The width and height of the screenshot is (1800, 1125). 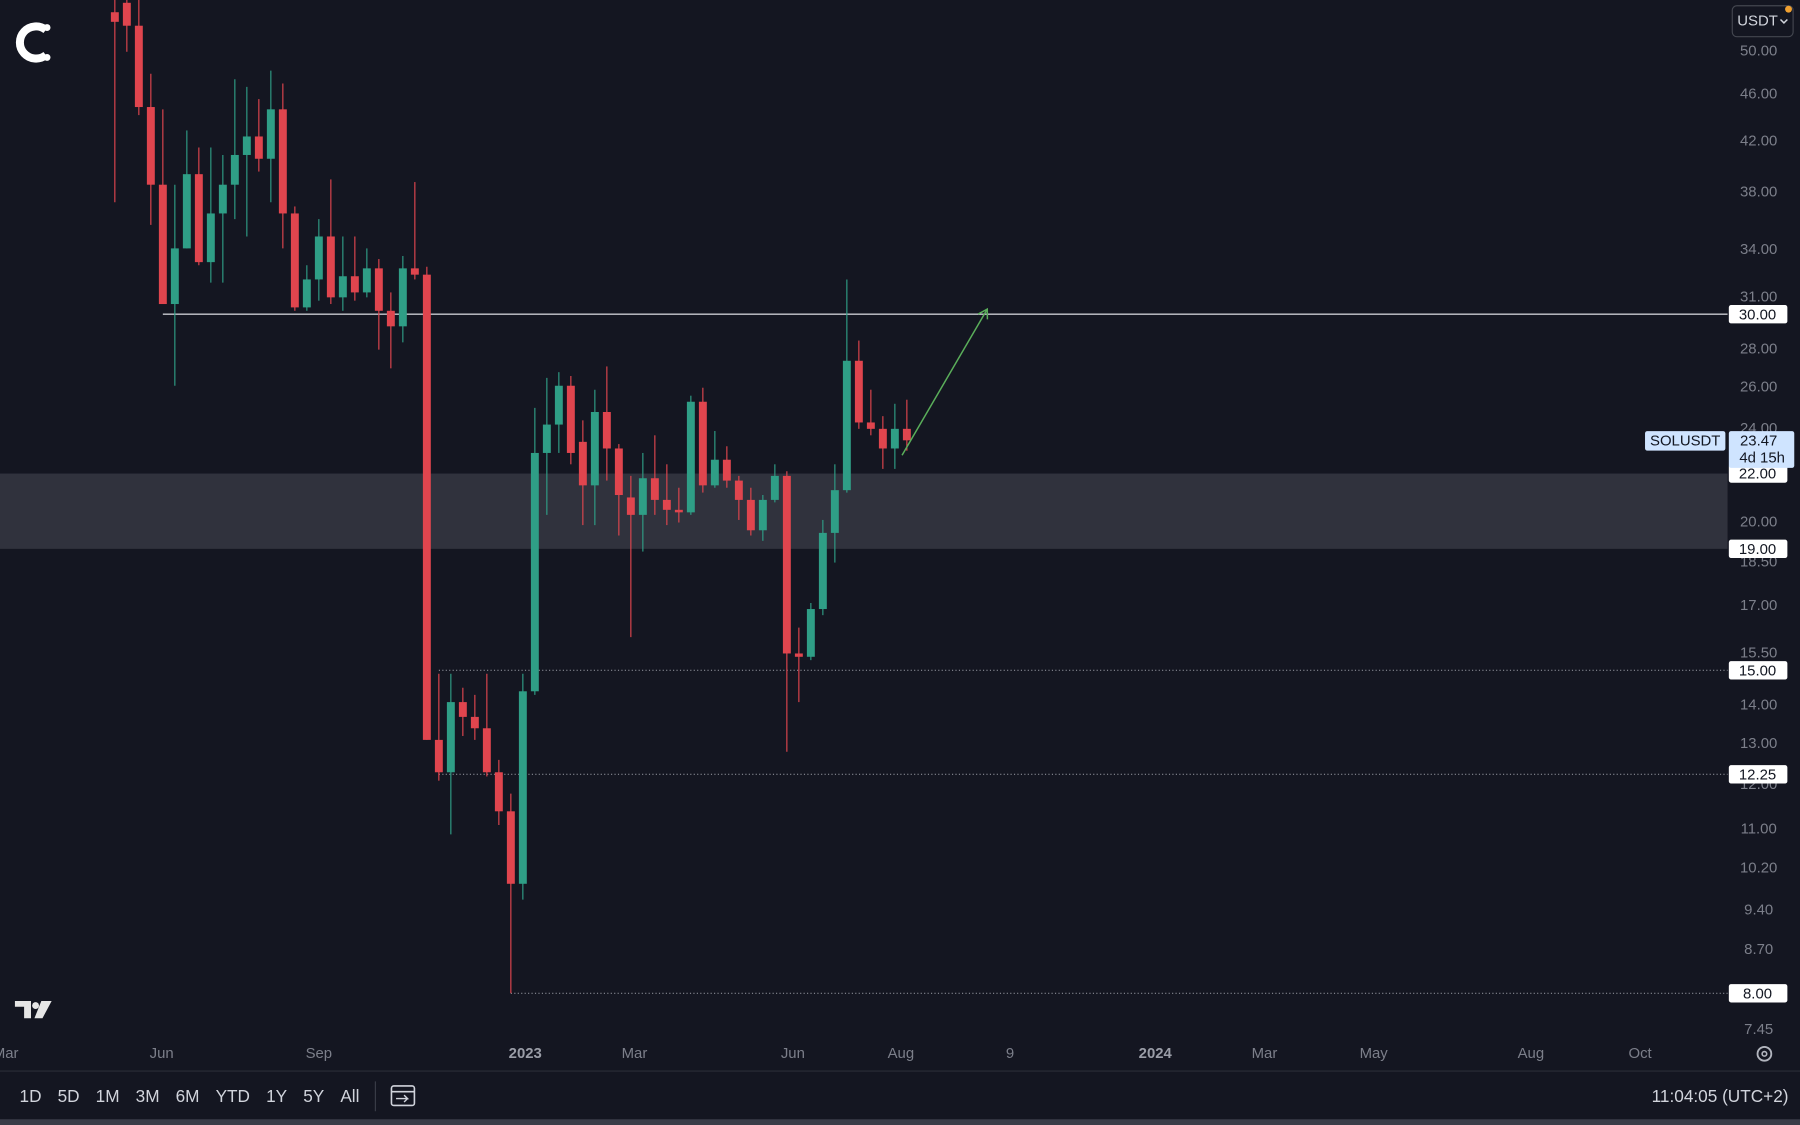 I want to click on y-tick-label: 31.00, so click(x=1758, y=296).